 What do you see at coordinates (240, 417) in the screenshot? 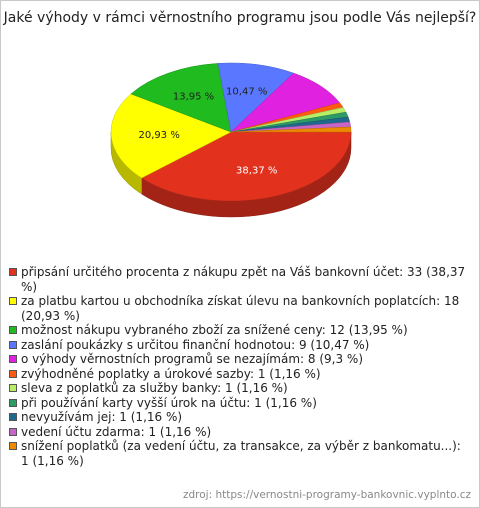
I see `legend-item: nevyužívám jej: 1 (1,16 %)` at bounding box center [240, 417].